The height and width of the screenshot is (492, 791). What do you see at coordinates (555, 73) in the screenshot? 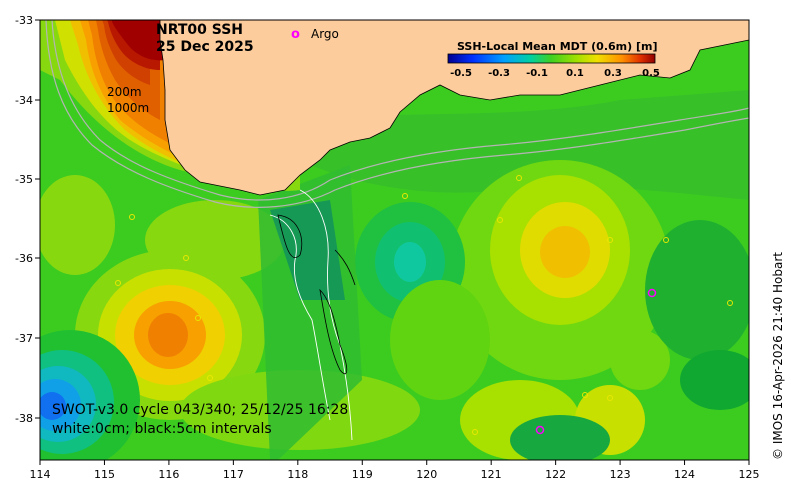
I see `colorbar-ticks: -0.5 -0.3 -0.1 0.1 0.3 0.5` at bounding box center [555, 73].